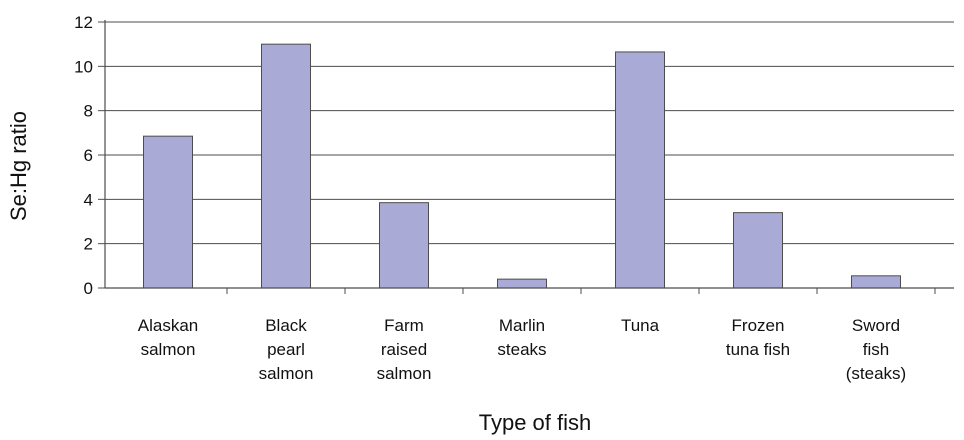  What do you see at coordinates (286, 349) in the screenshot?
I see `x-category-label: pearl` at bounding box center [286, 349].